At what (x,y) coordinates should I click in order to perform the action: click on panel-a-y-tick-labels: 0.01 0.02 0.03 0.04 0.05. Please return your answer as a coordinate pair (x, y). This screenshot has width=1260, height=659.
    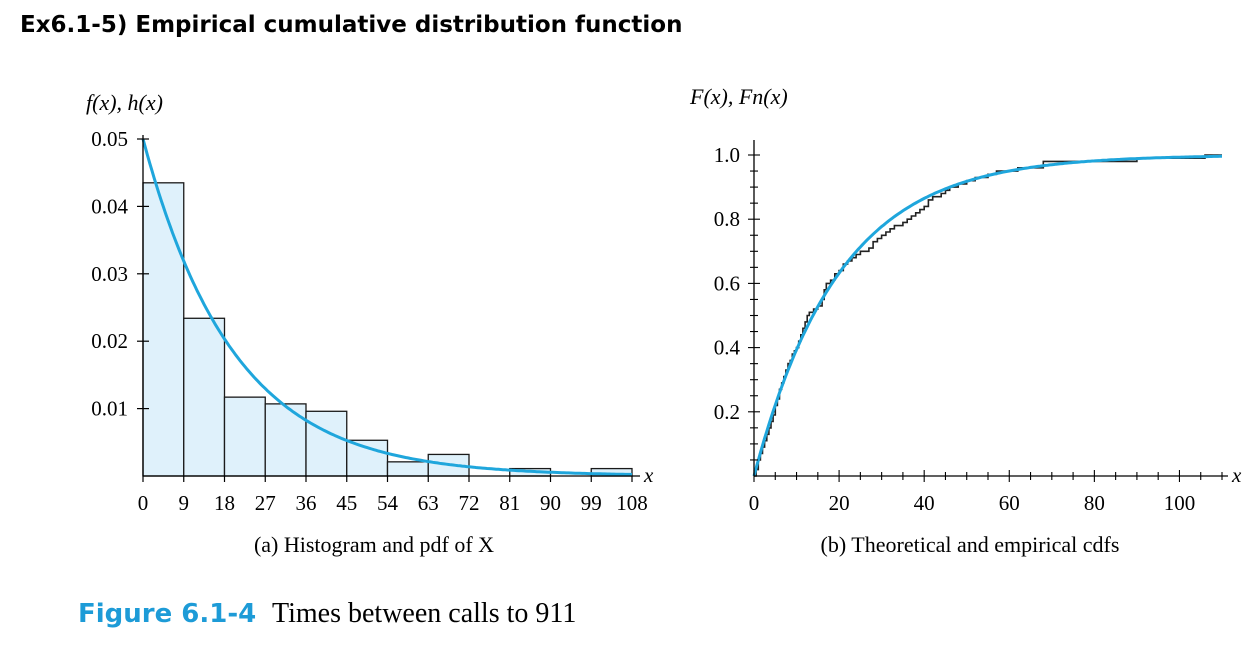
    Looking at the image, I should click on (109, 274).